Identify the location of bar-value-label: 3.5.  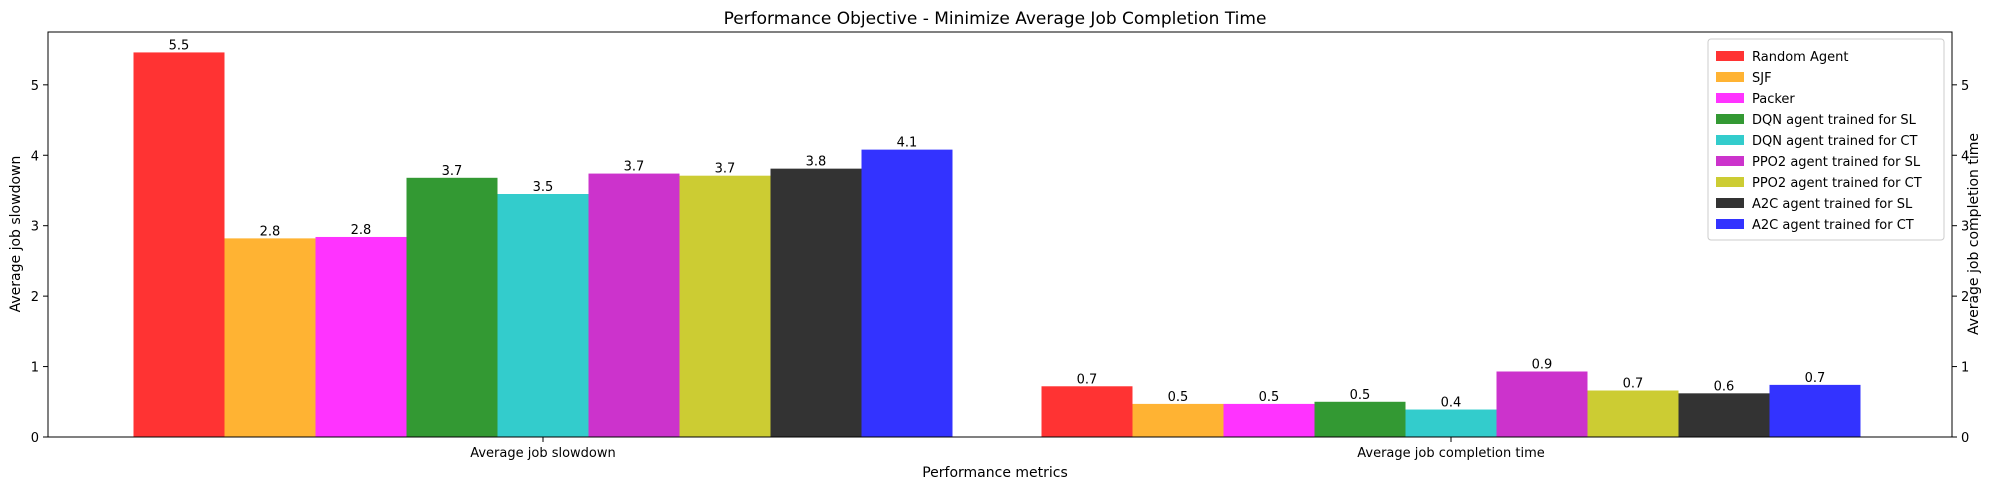
(543, 187).